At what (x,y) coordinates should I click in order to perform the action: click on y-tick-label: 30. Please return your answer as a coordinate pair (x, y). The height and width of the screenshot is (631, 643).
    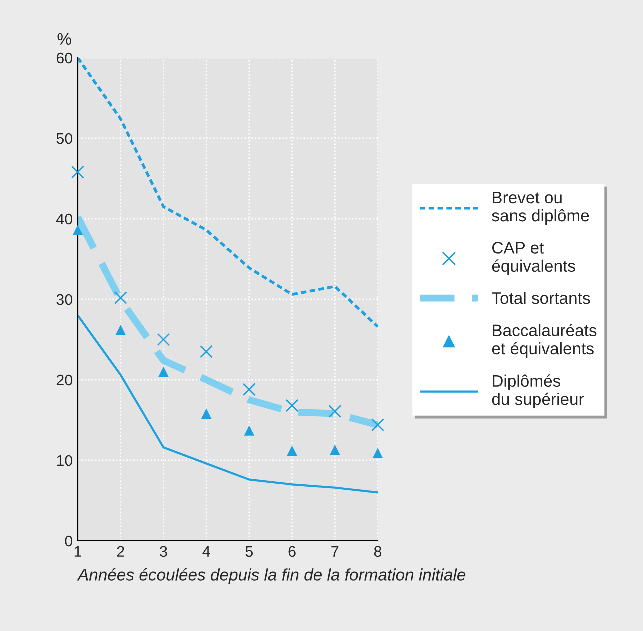
    Looking at the image, I should click on (64, 300).